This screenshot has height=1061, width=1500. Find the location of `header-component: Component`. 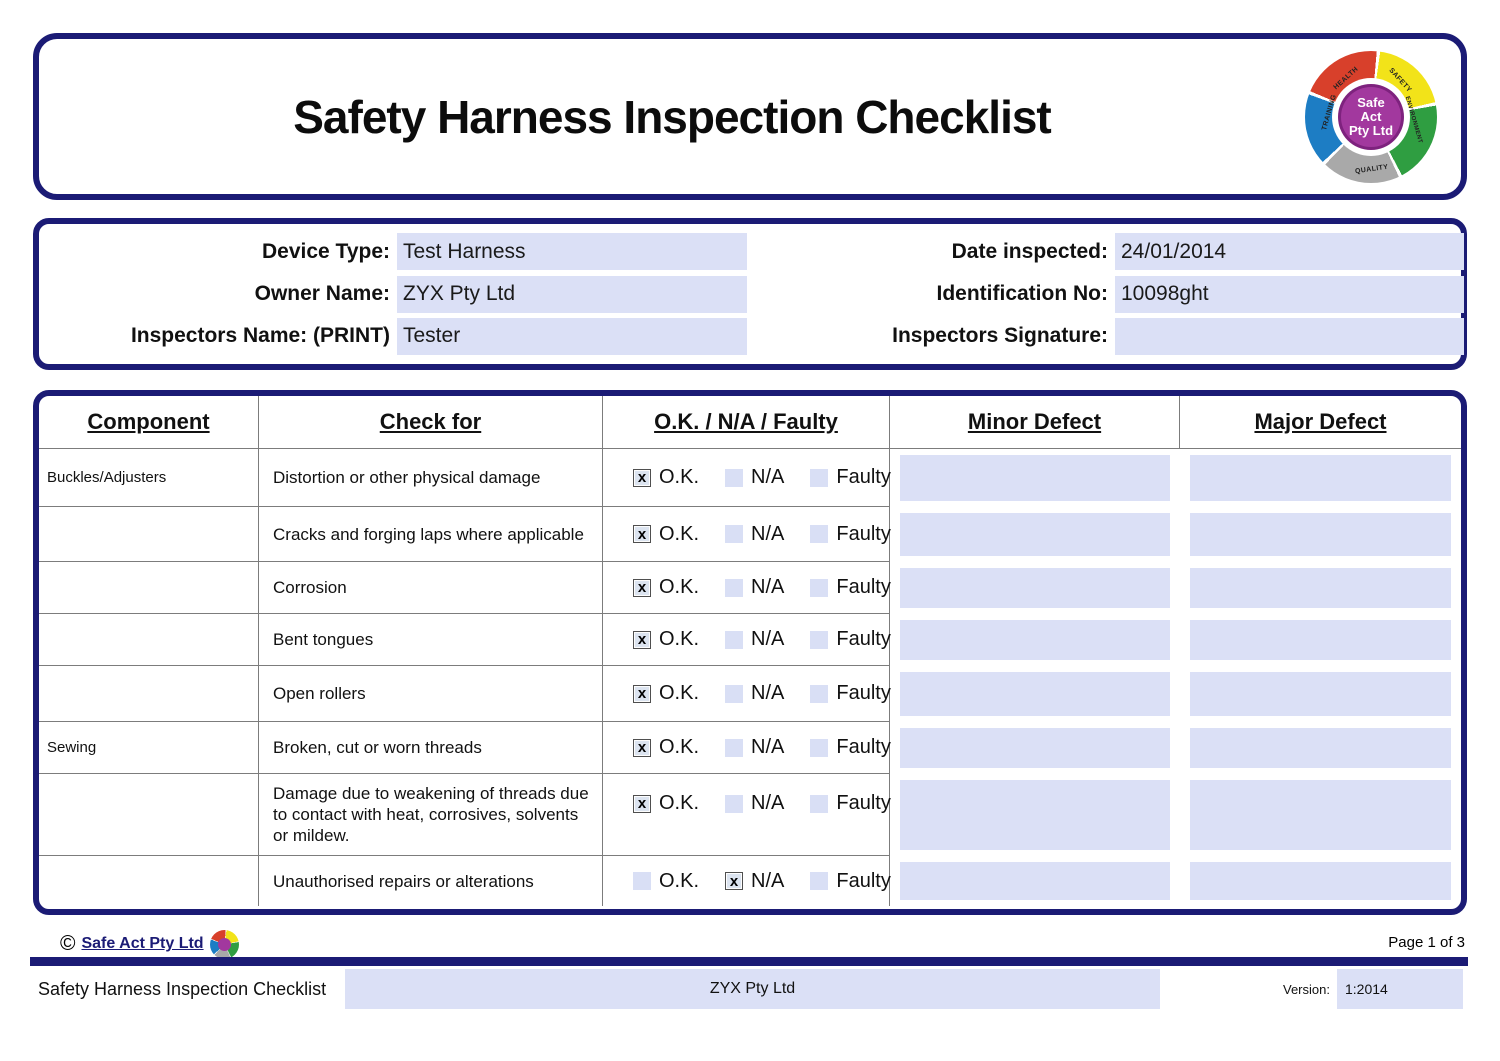

header-component: Component is located at coordinates (149, 422).